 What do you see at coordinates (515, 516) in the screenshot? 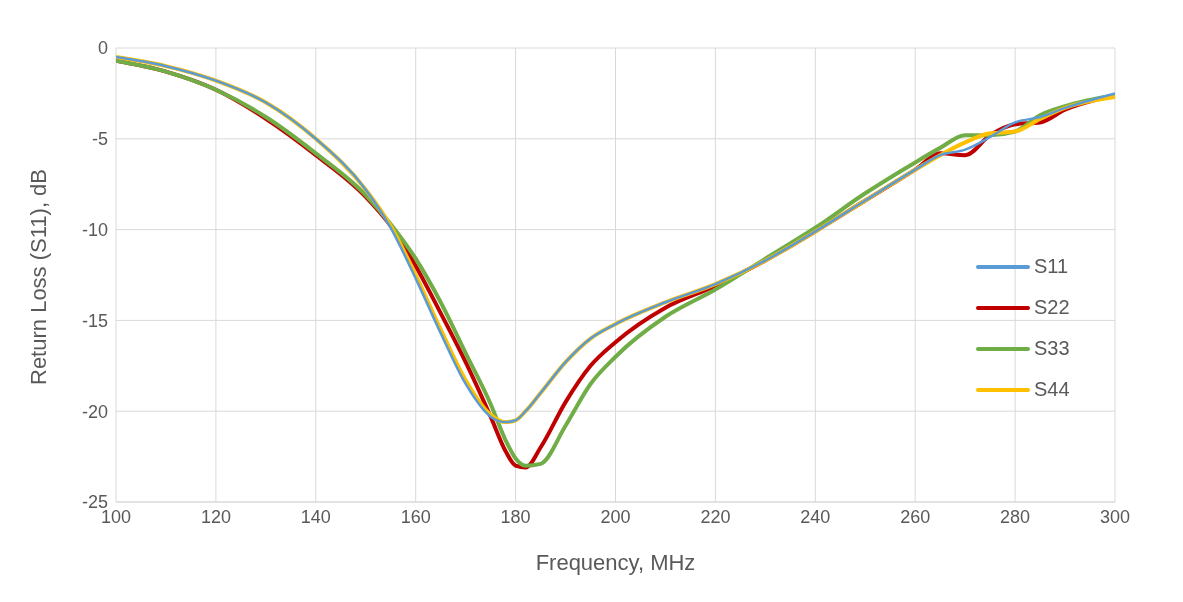
I see `x-tick-label: 180` at bounding box center [515, 516].